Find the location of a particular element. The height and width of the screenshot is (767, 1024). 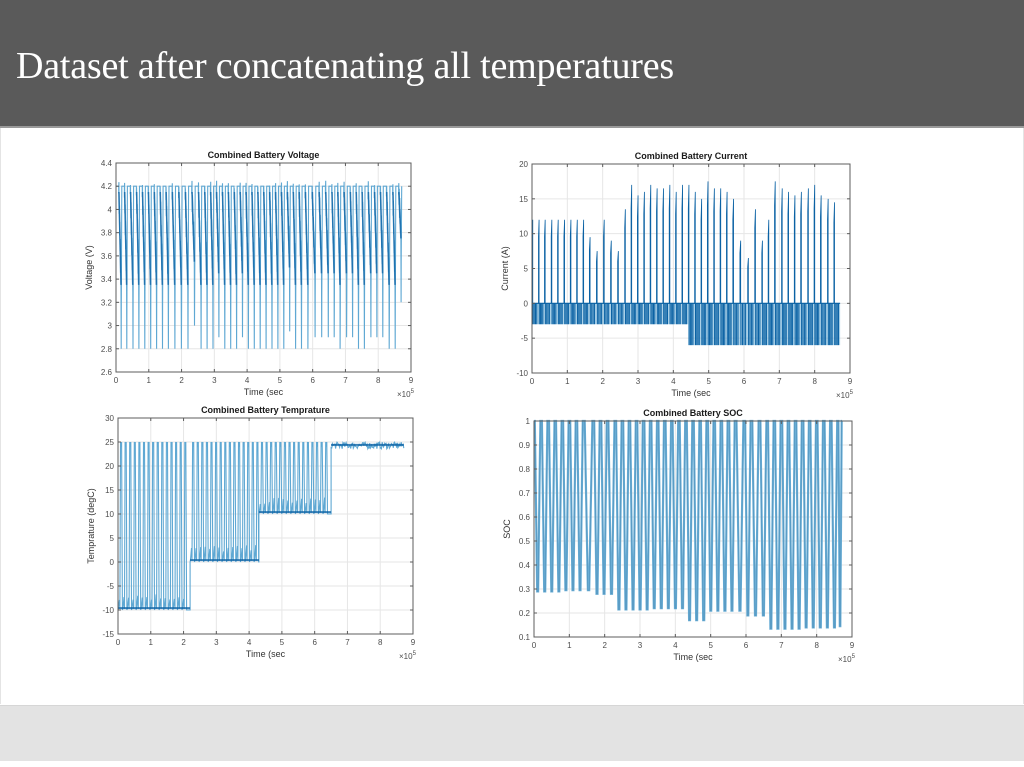

y-tick-label: -10 is located at coordinates (522, 373).